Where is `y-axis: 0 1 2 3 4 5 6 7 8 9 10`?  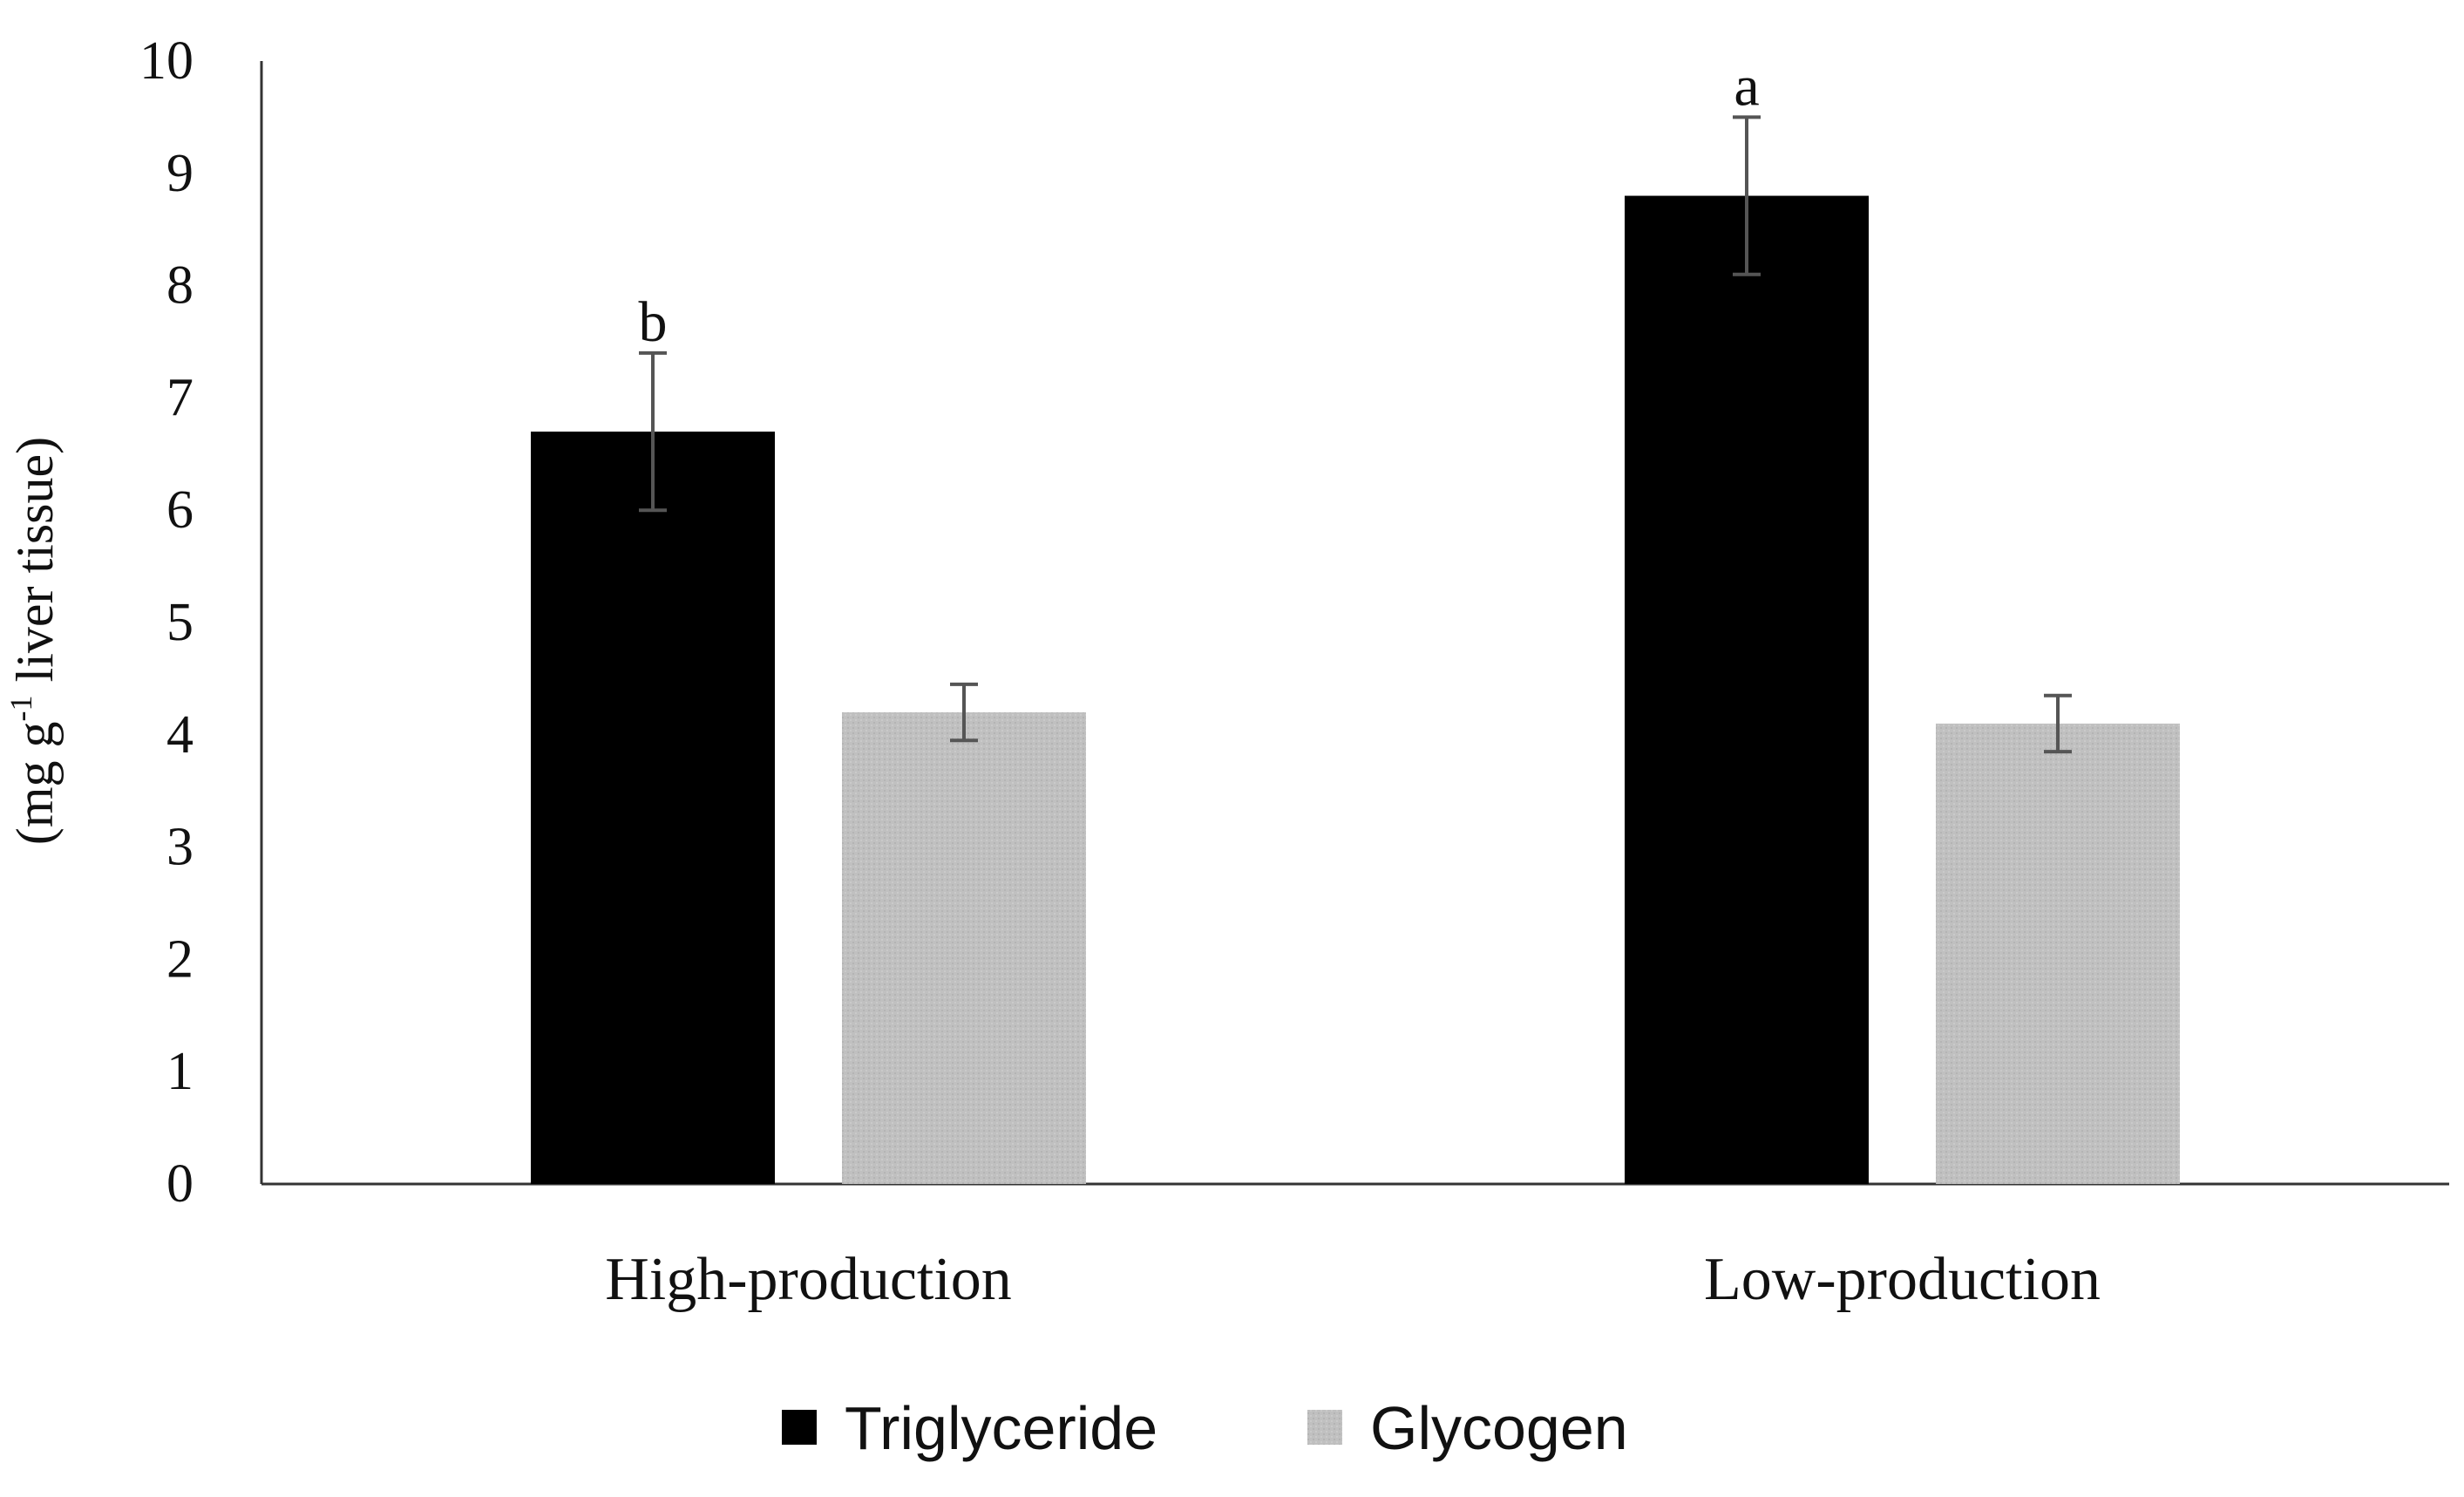 y-axis: 0 1 2 3 4 5 6 7 8 9 10 is located at coordinates (201, 622).